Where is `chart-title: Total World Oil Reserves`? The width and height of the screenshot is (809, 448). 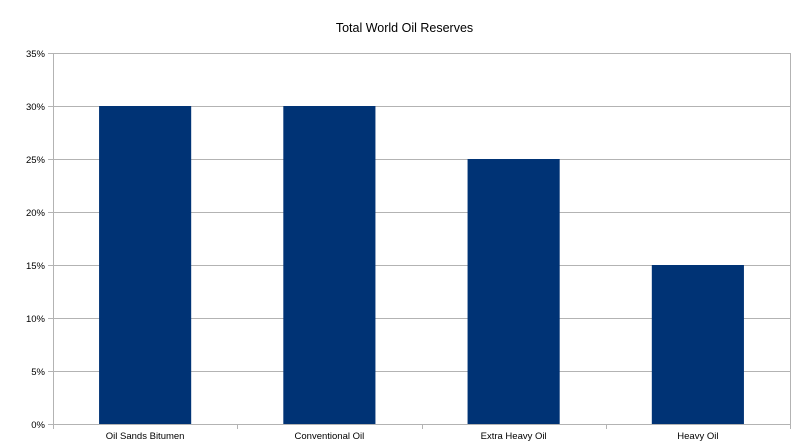 chart-title: Total World Oil Reserves is located at coordinates (404, 28).